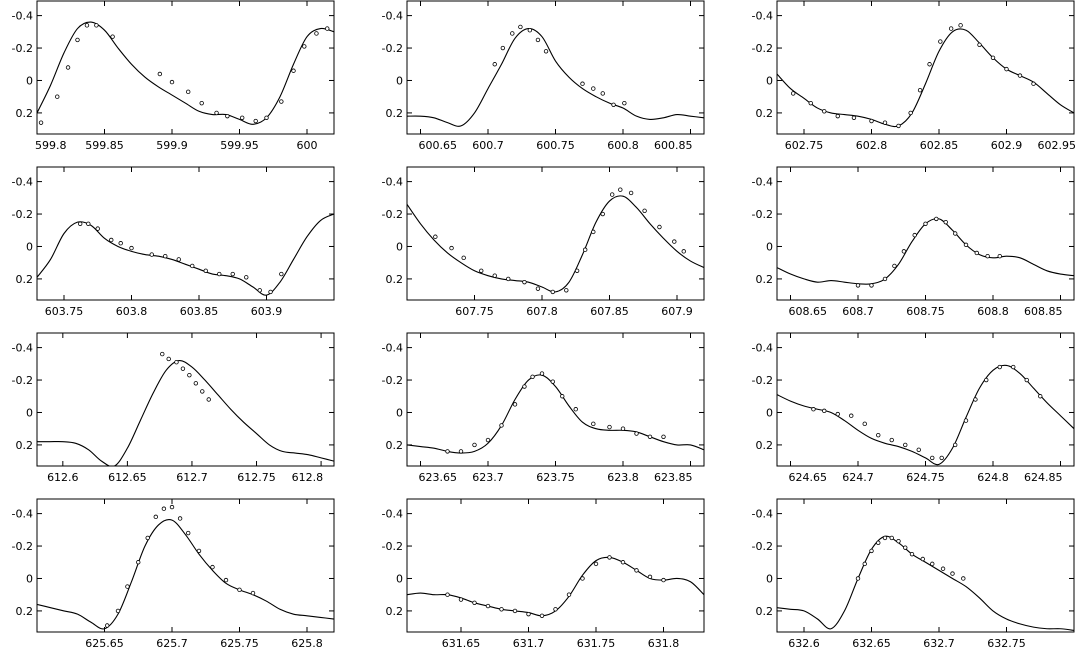 This screenshot has width=1088, height=652. I want to click on panel-5: -0.4 -0.2 0 0.2 607.75 607.8 607.85 607.9, so click(542, 243).